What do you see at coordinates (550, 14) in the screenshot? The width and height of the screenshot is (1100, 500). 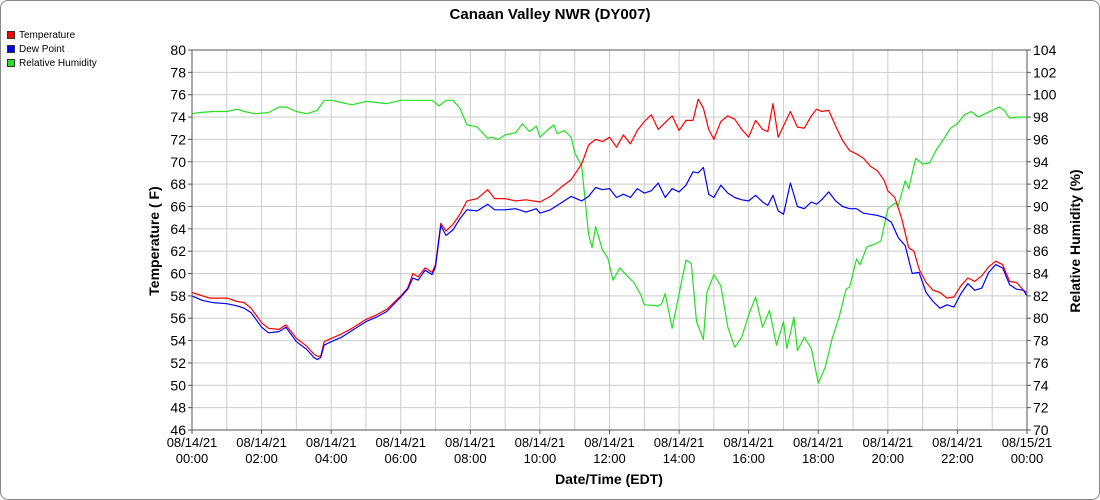 I see `chart-title: Canaan Valley NWR (DY007)` at bounding box center [550, 14].